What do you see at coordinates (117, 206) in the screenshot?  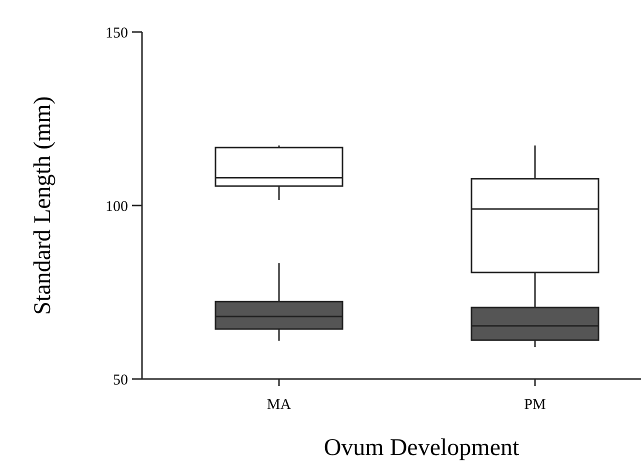 I see `y-tick-label: 100` at bounding box center [117, 206].